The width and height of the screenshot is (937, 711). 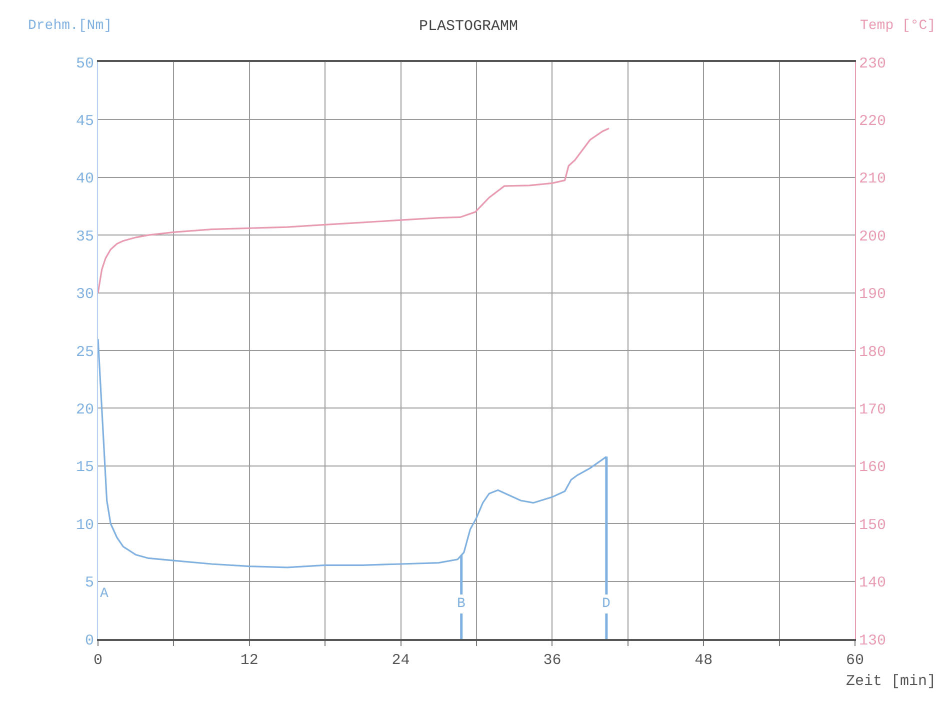 I want to click on y2-tick-label: 210, so click(x=872, y=179).